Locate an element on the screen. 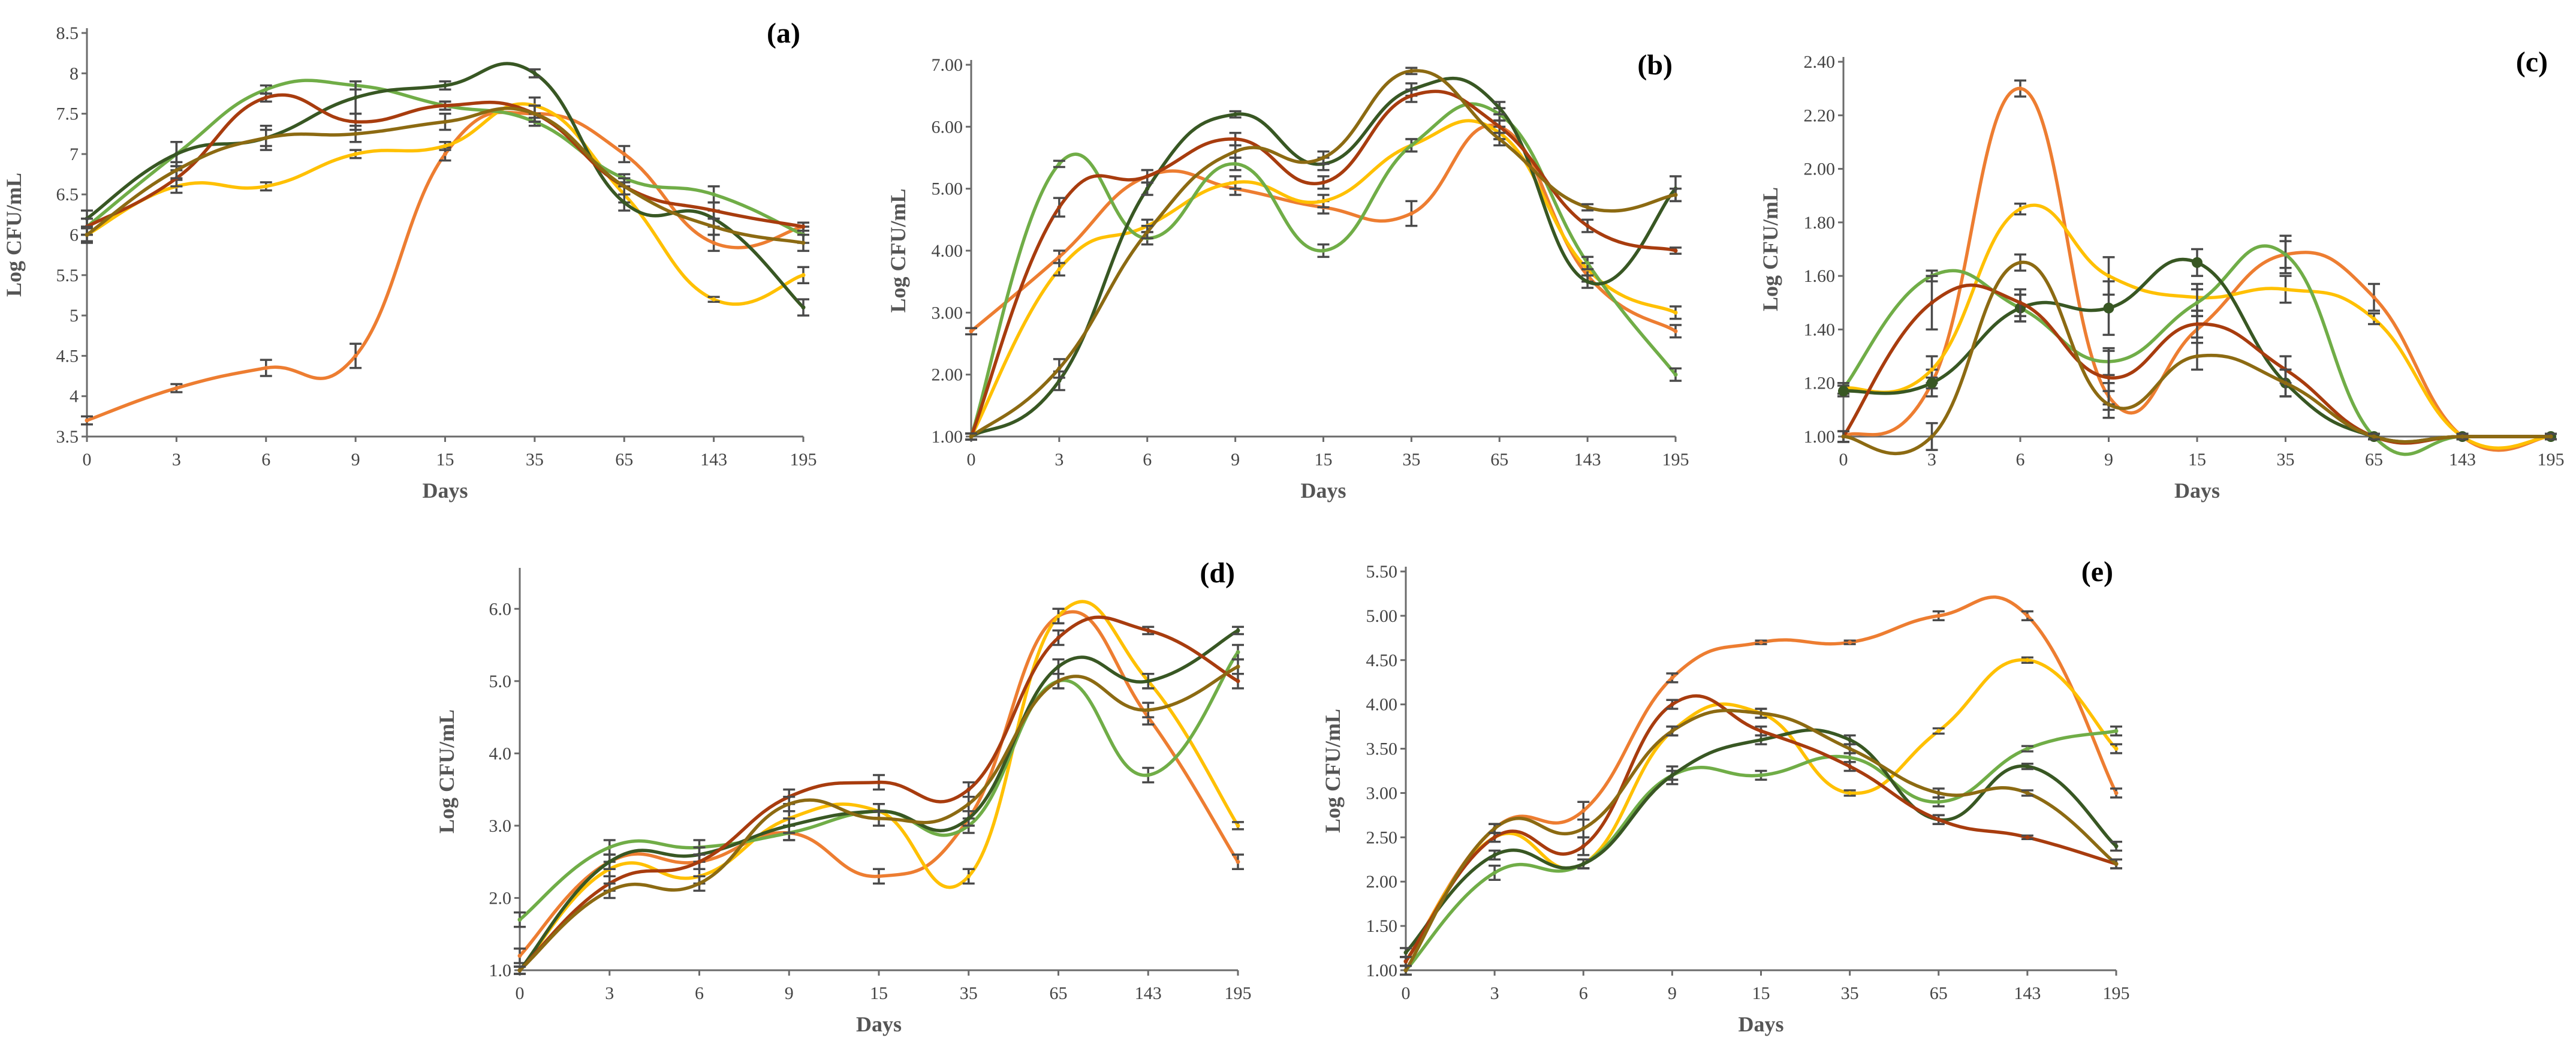  y-tick-label: 1.0 is located at coordinates (501, 971).